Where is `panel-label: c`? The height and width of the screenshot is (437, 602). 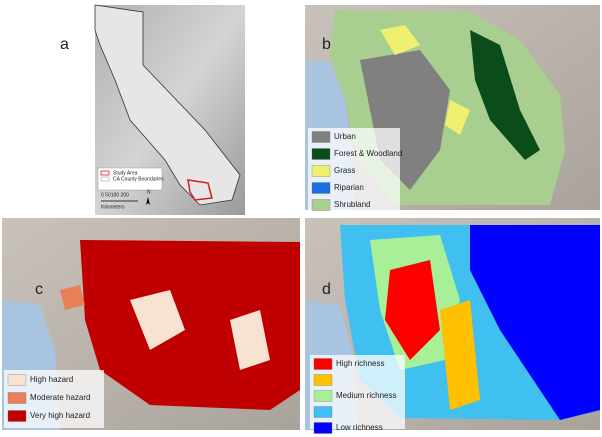
panel-label: c is located at coordinates (39, 289).